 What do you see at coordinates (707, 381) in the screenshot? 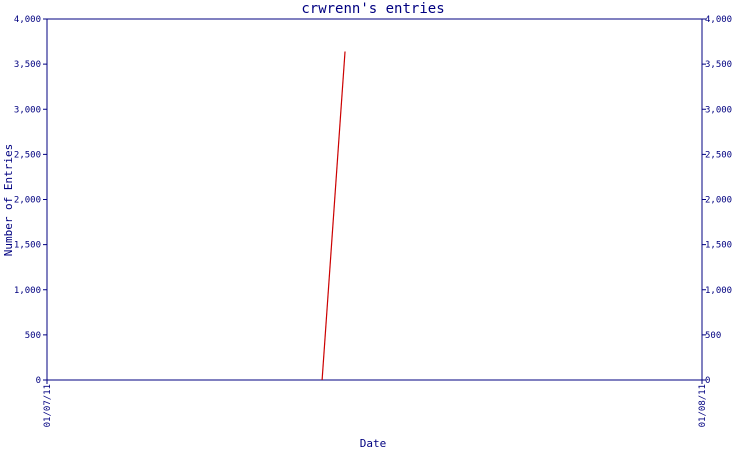
I see `y-tick-label-right: 0` at bounding box center [707, 381].